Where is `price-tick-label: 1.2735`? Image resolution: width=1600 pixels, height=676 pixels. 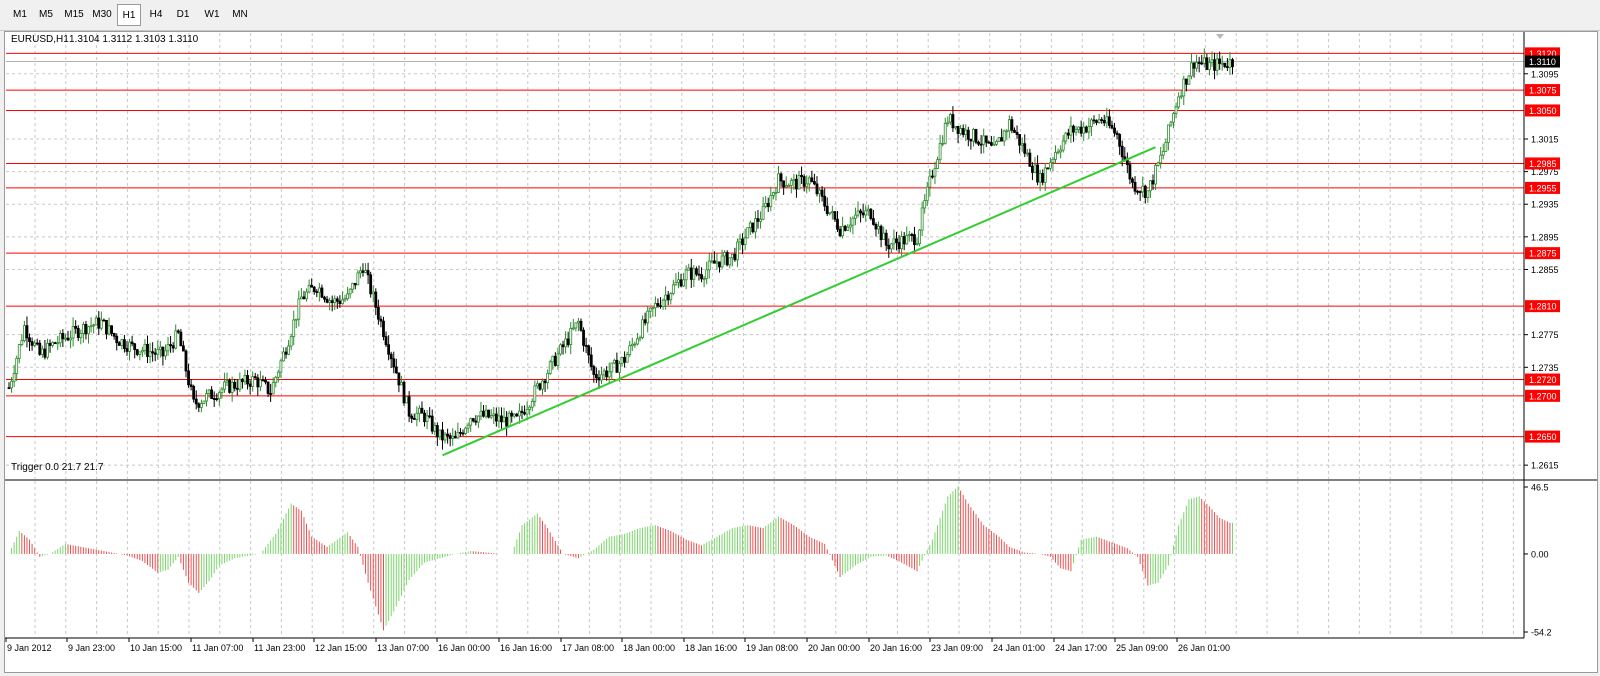
price-tick-label: 1.2735 is located at coordinates (1545, 368).